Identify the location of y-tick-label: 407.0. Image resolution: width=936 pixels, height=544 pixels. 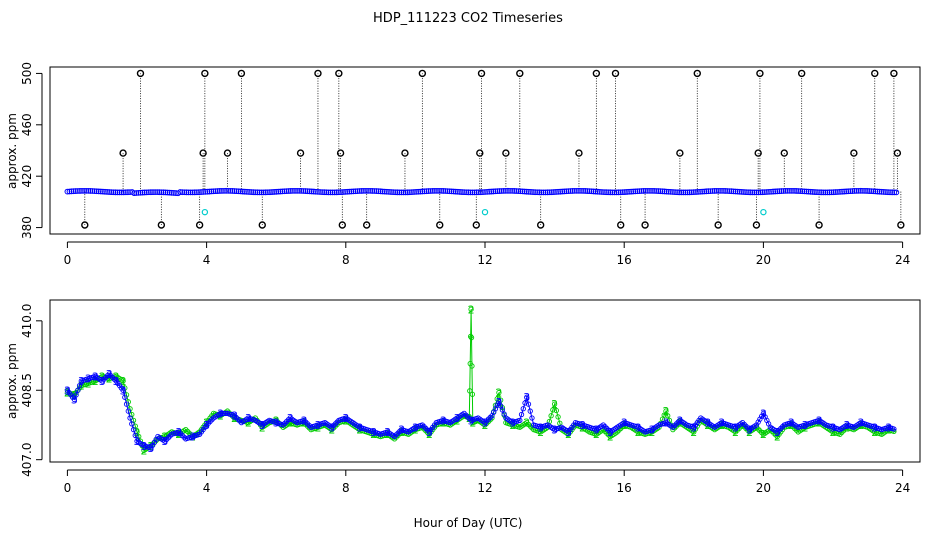
(27, 460).